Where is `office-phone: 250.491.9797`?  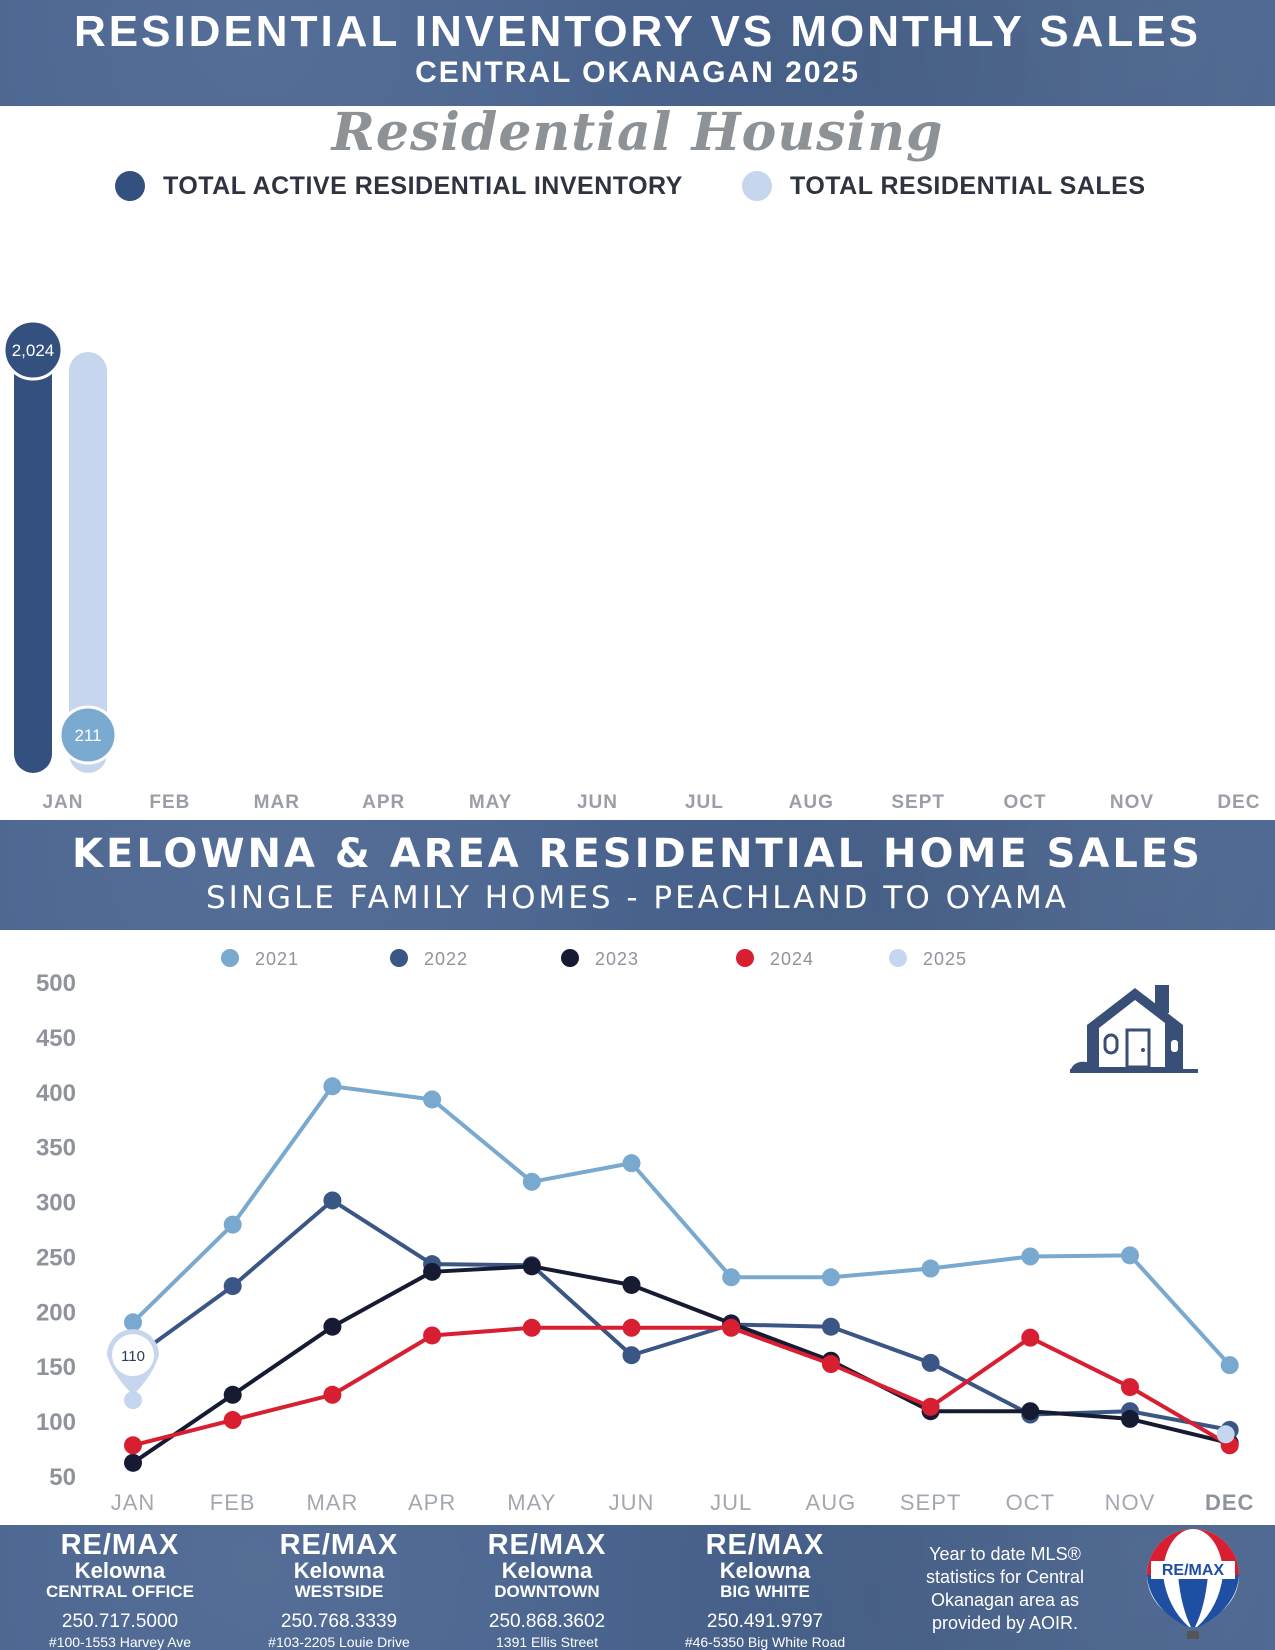
office-phone: 250.491.9797 is located at coordinates (765, 1621).